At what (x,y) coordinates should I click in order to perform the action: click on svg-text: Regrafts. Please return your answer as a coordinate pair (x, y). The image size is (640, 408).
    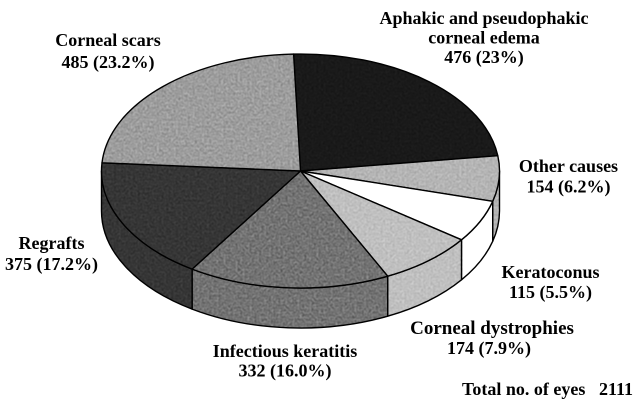
    Looking at the image, I should click on (52, 243).